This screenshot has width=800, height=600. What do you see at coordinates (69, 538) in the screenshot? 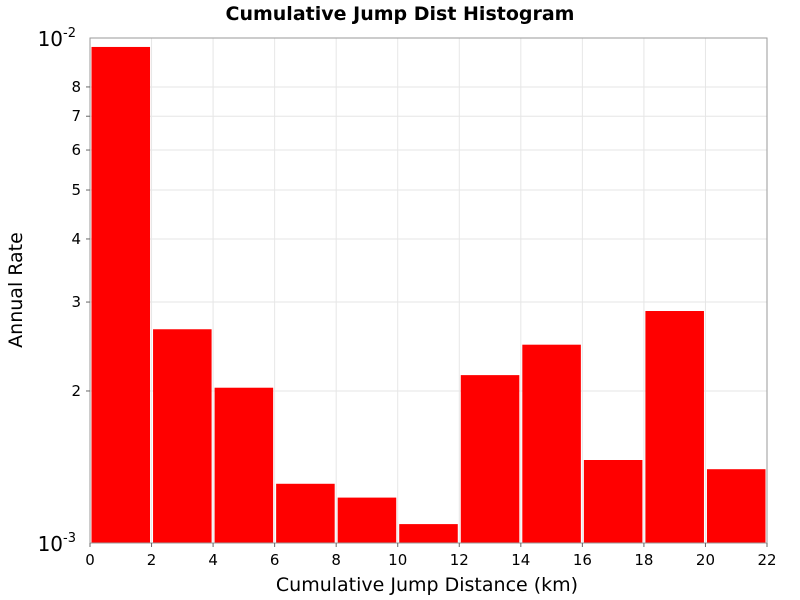
I see `y-decade-exponent: -3` at bounding box center [69, 538].